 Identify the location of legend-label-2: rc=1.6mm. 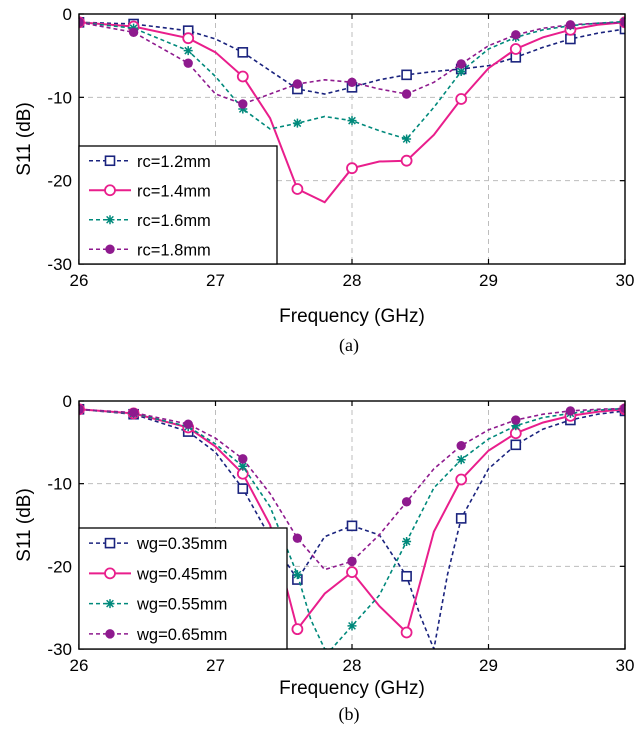
(174, 221).